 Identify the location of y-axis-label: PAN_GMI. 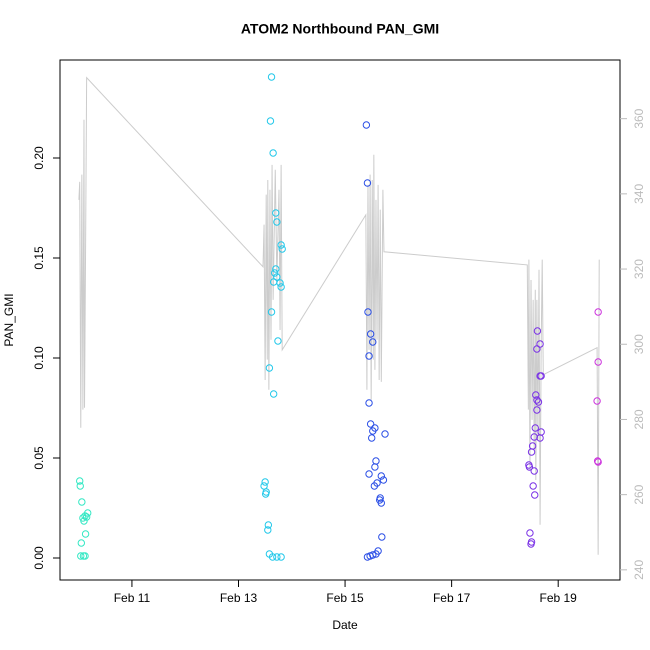
(9, 319).